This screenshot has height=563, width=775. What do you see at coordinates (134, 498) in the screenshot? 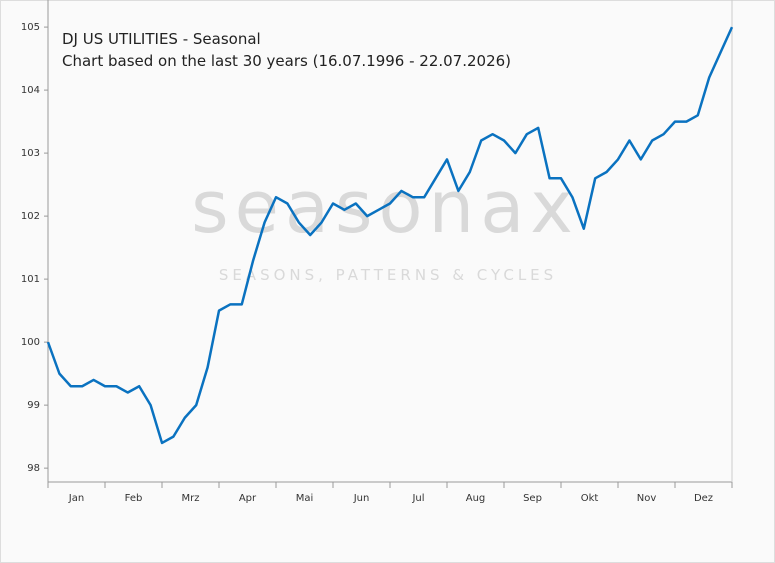
I see `x-tick-label: Feb` at bounding box center [134, 498].